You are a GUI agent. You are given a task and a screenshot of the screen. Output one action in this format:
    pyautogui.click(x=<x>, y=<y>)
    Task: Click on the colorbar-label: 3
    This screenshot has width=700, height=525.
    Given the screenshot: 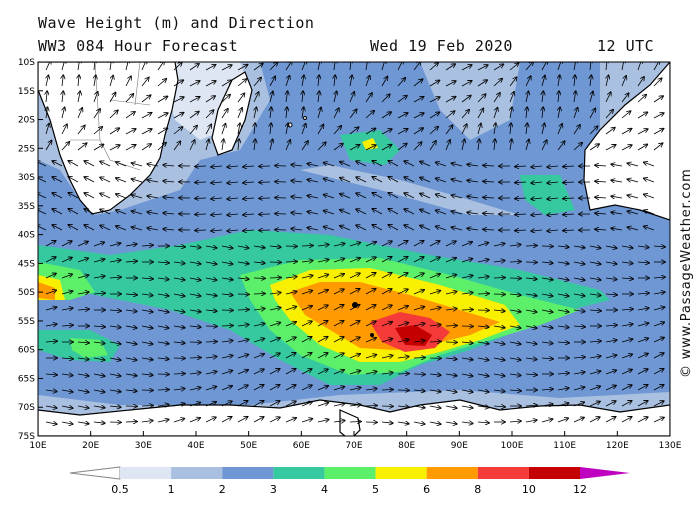 What is the action you would take?
    pyautogui.click(x=273, y=489)
    